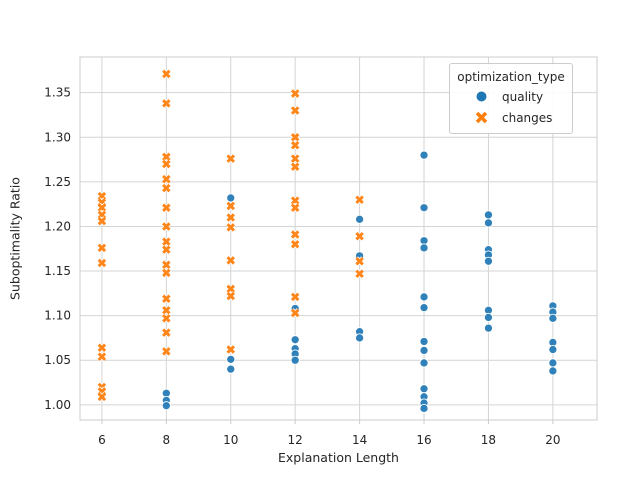  What do you see at coordinates (57, 182) in the screenshot?
I see `y-tick-label: 1.25` at bounding box center [57, 182].